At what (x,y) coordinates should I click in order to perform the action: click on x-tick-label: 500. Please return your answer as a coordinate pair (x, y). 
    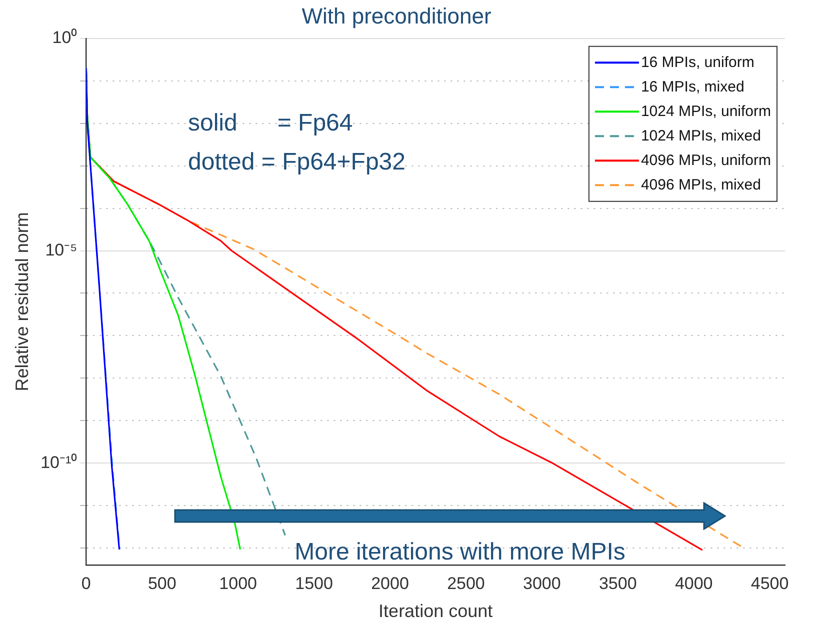
    Looking at the image, I should click on (162, 583).